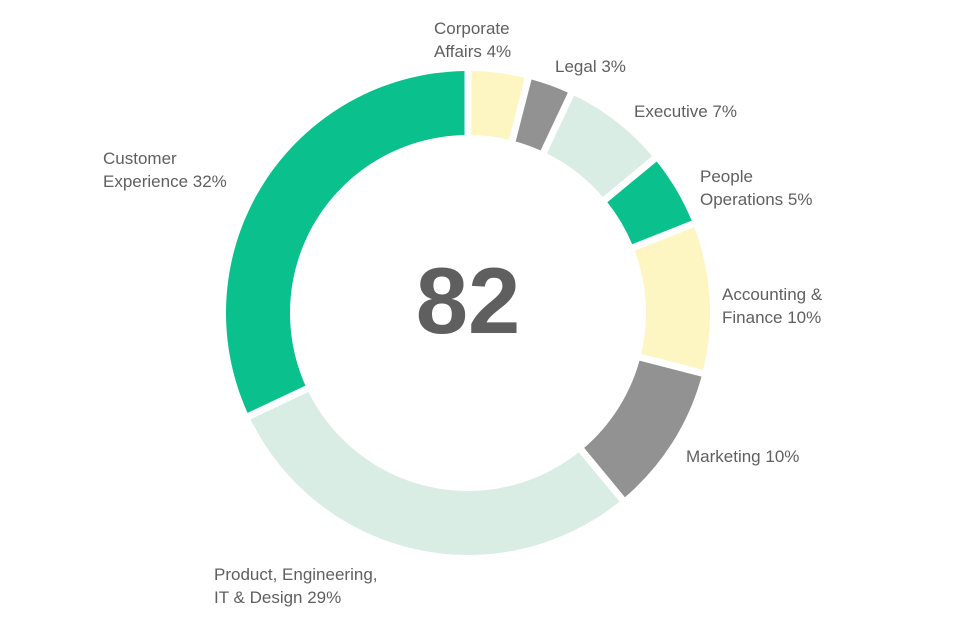 The width and height of the screenshot is (960, 630). I want to click on donut-slice-product-engineering-it-design, so click(435, 473).